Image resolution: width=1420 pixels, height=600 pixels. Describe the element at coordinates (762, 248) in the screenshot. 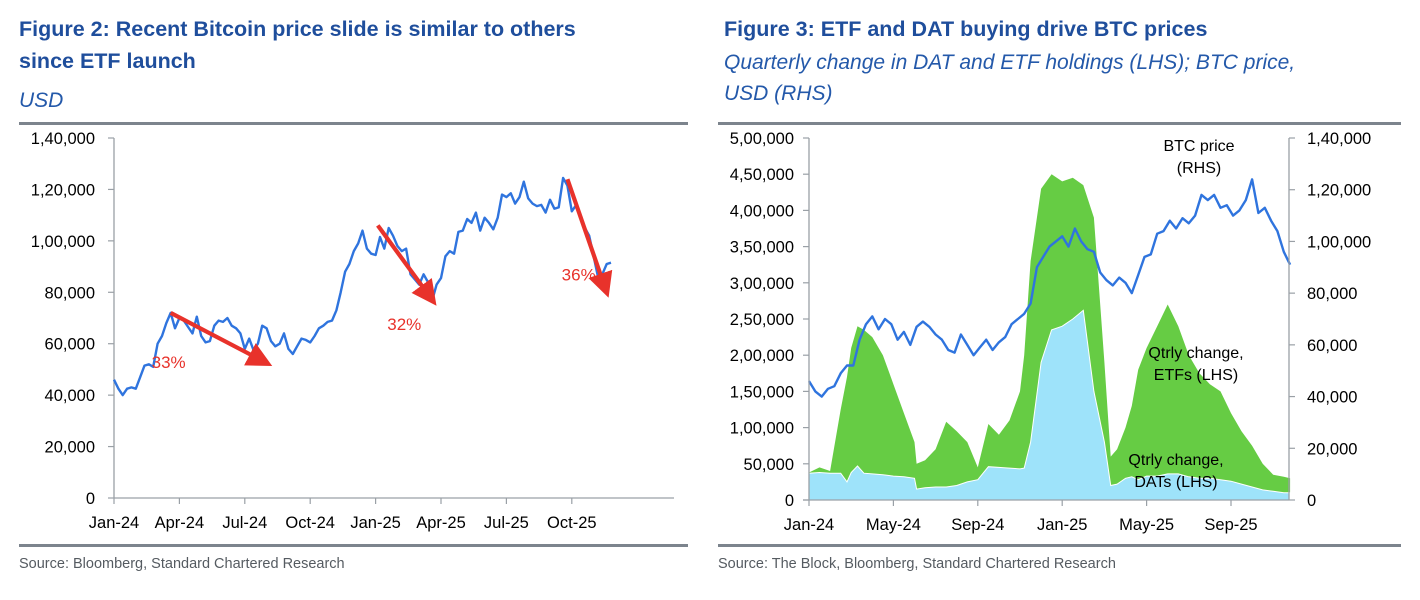

I see `left-y-tick-label: 3,50,000` at that location.